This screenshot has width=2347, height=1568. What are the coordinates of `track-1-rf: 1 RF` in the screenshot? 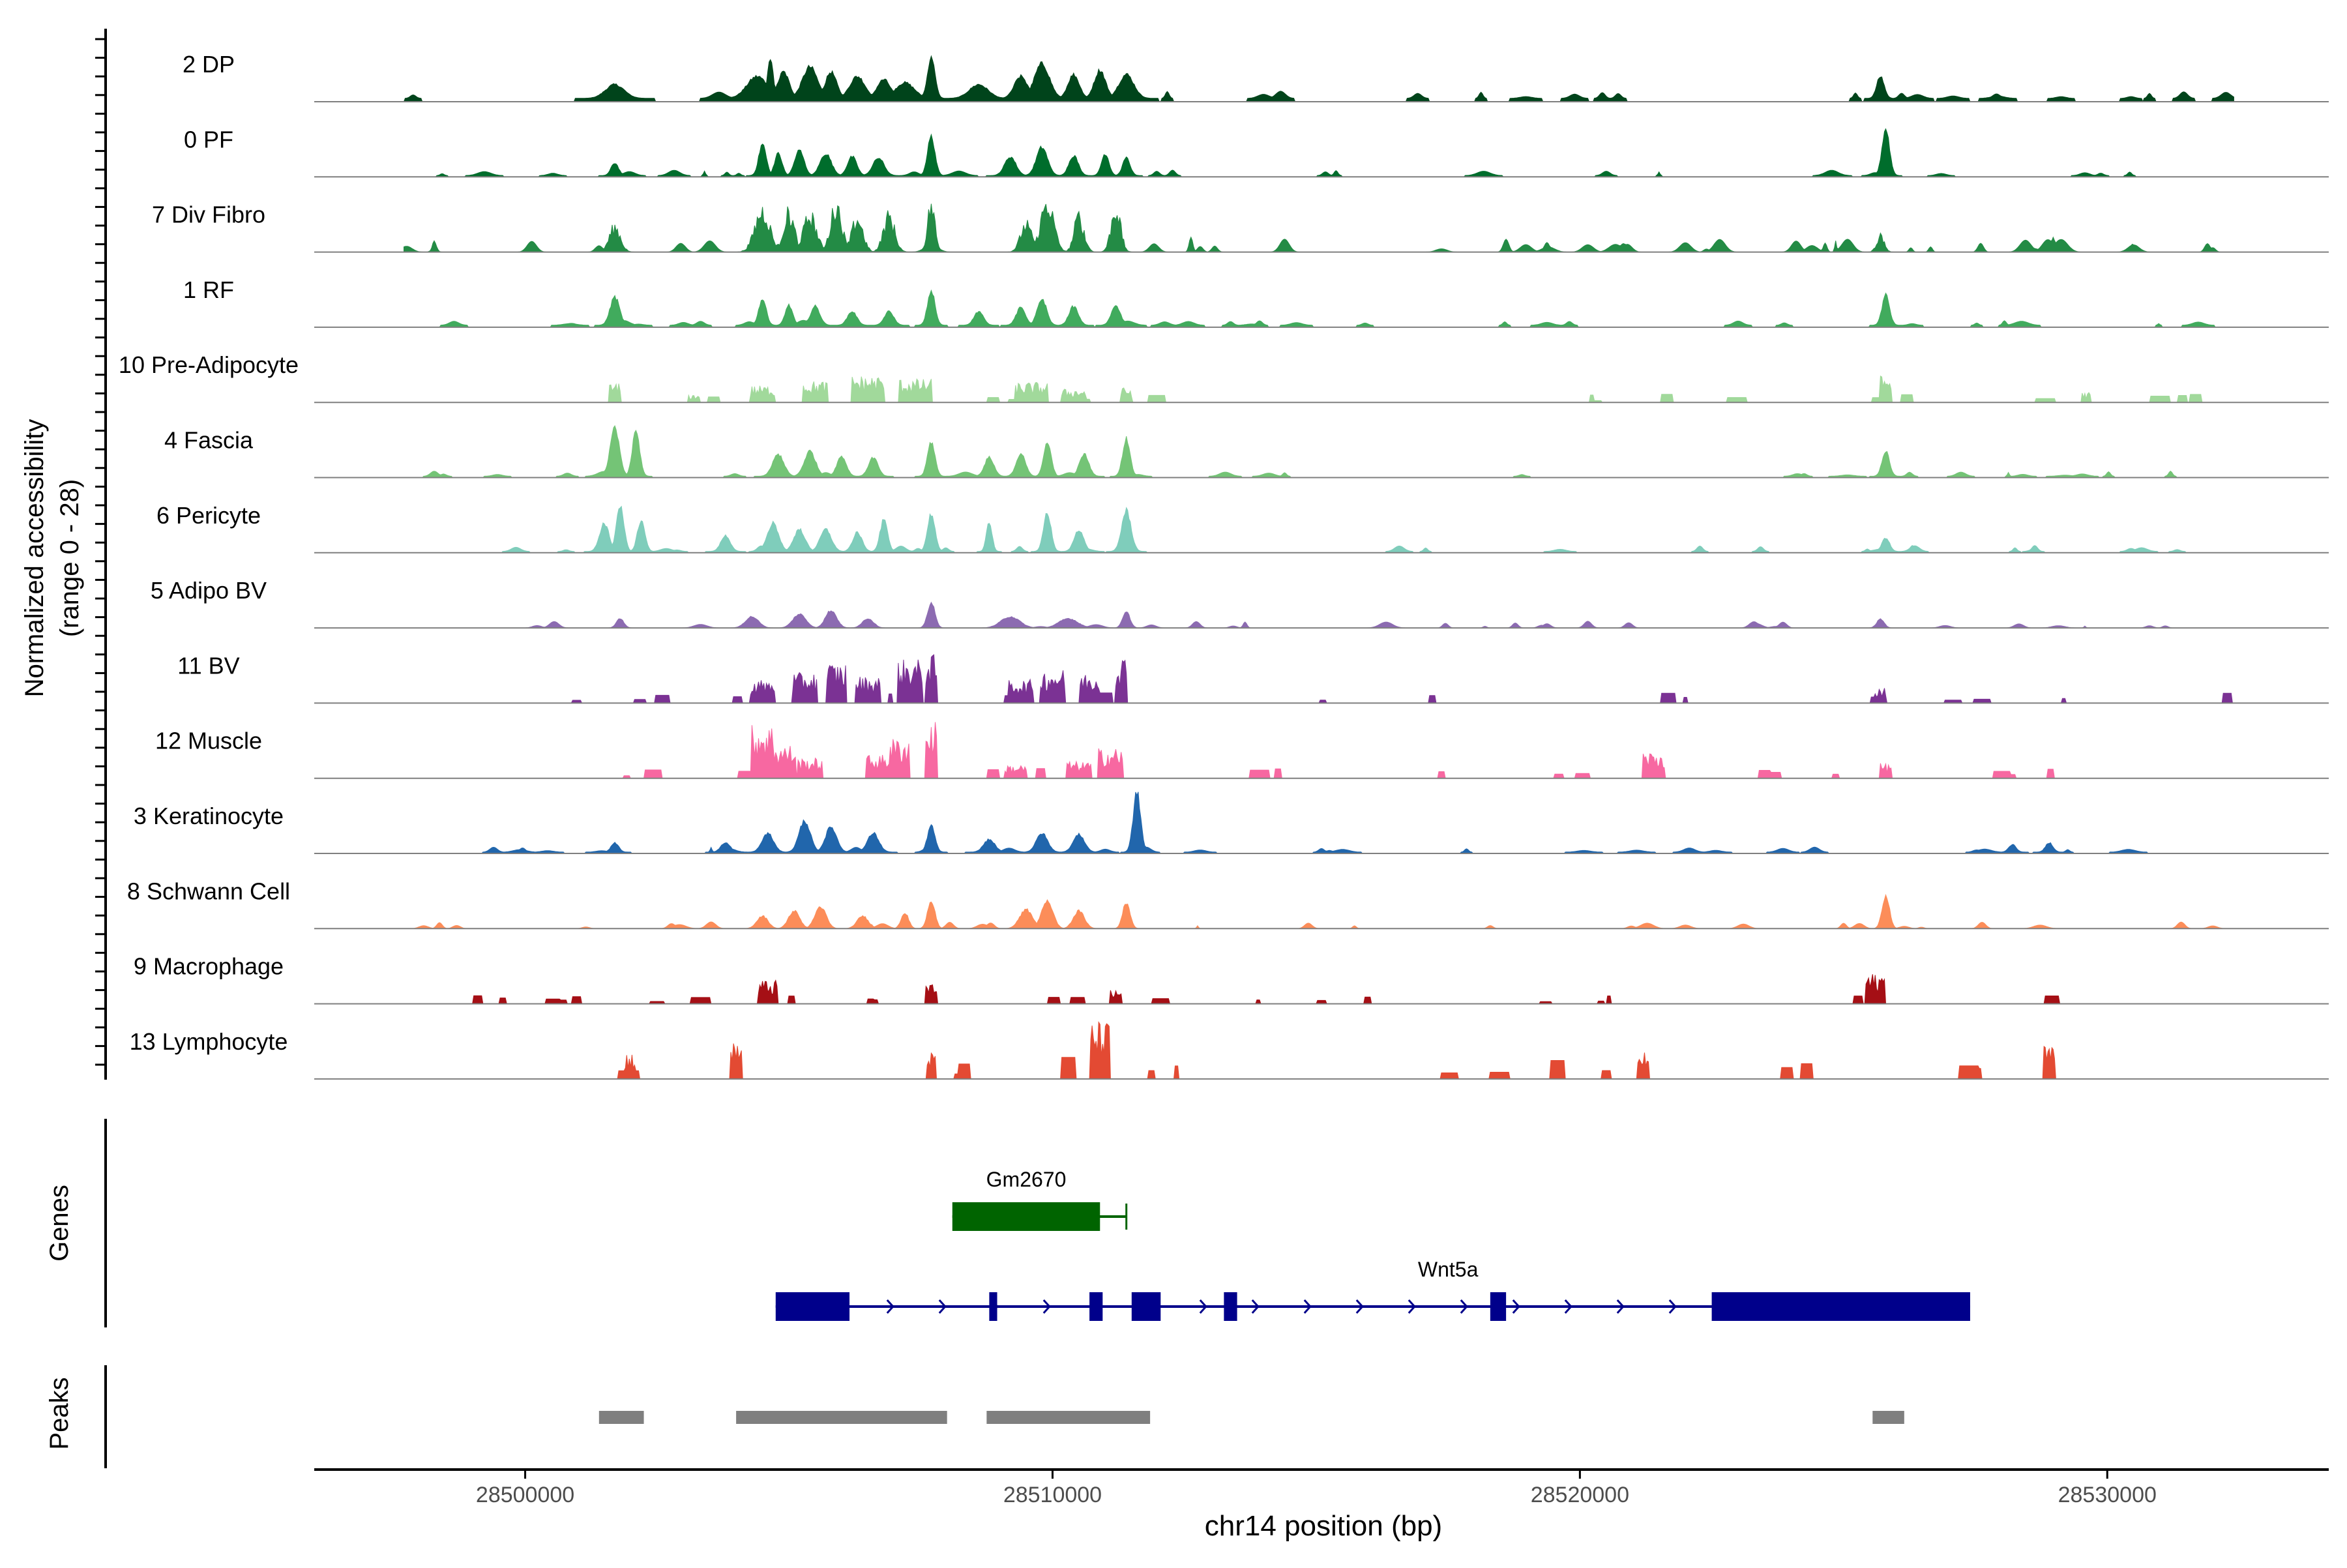 It's located at (1256, 302).